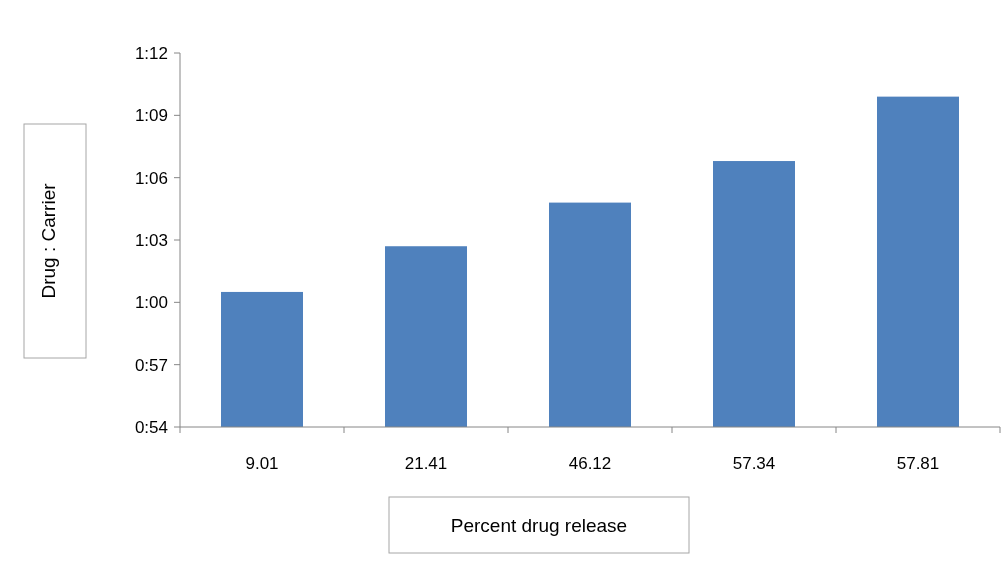  What do you see at coordinates (151, 303) in the screenshot?
I see `y-tick-label: 1:00` at bounding box center [151, 303].